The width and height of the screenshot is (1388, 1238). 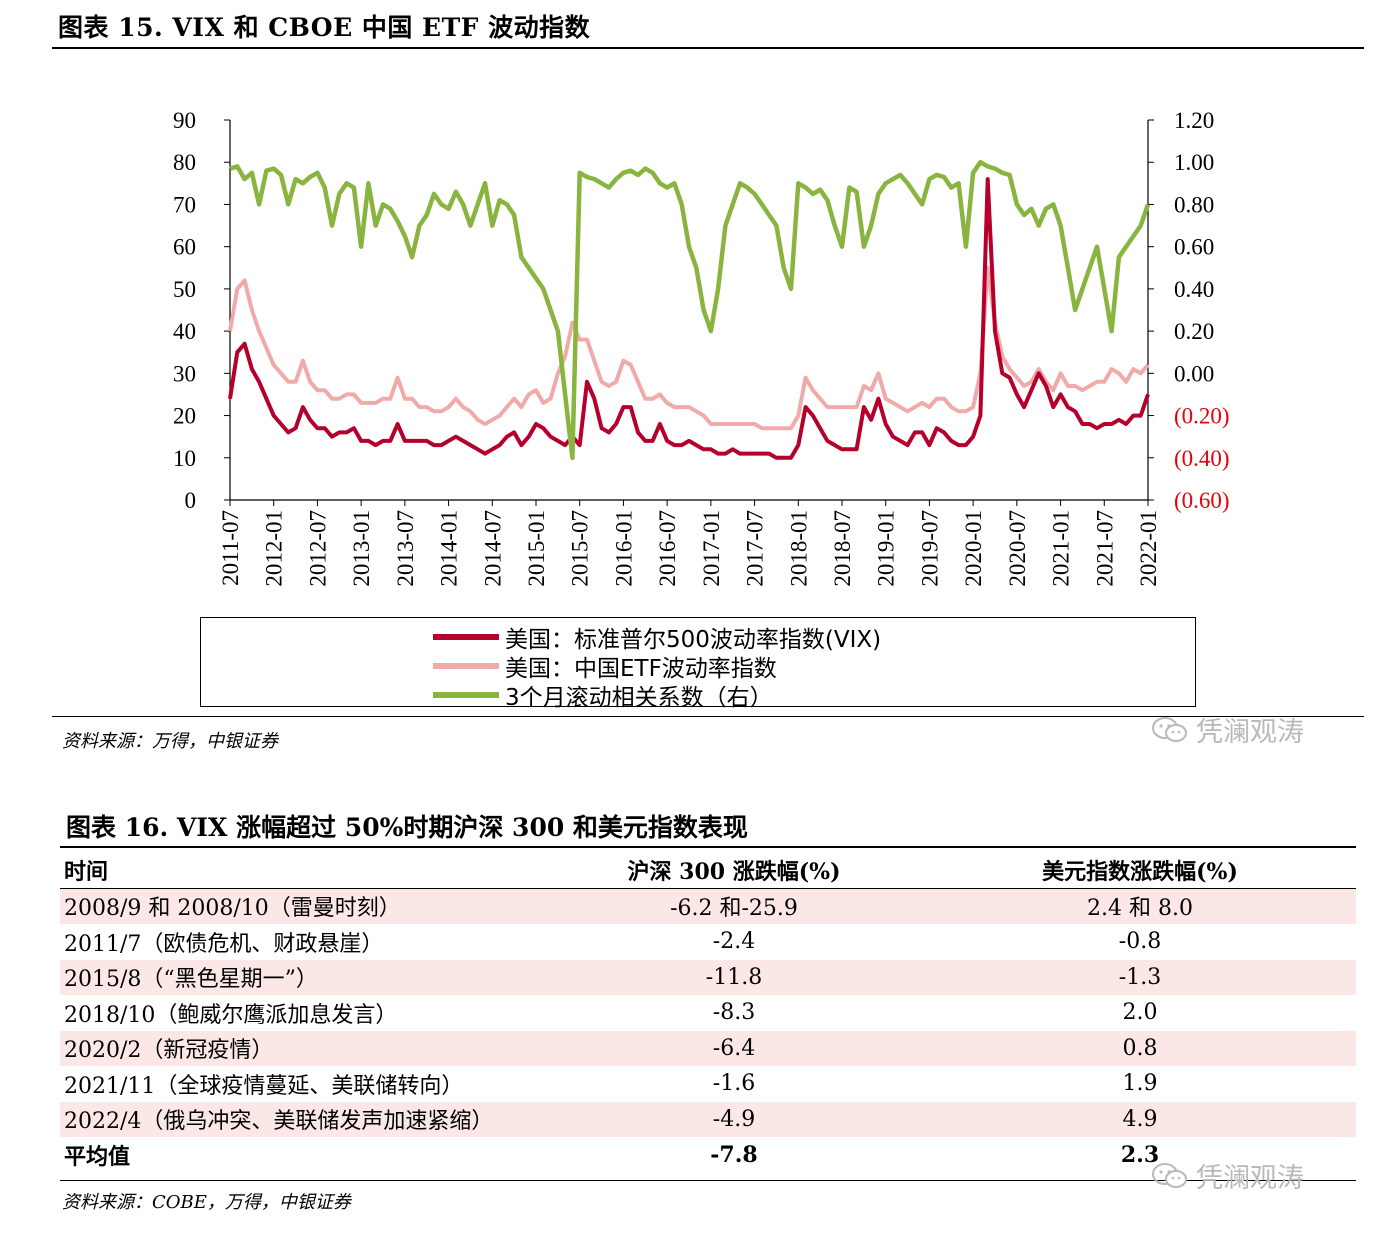 I want to click on table-row: 2015/8（“黑色星期一”） -11.8 -1.3, so click(x=708, y=977).